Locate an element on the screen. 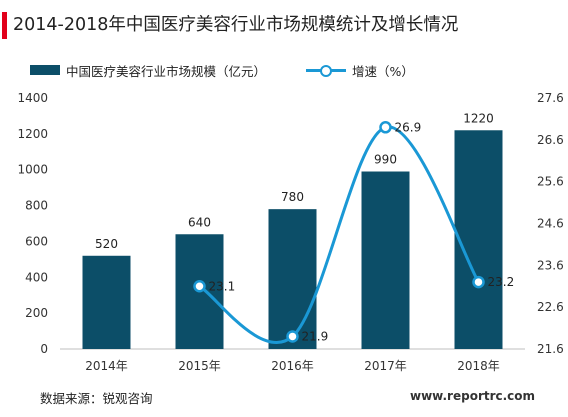 The width and height of the screenshot is (568, 417). y-left-tick-label: 400 is located at coordinates (36, 277).